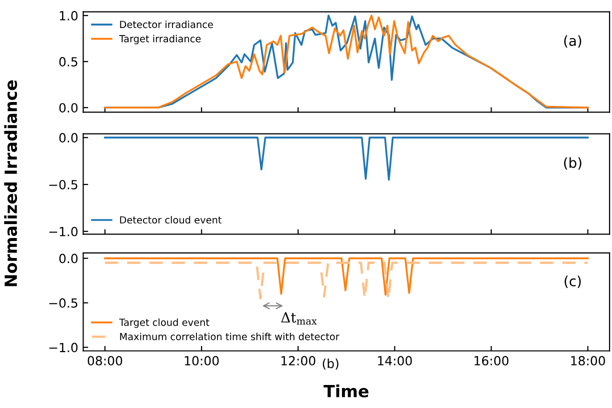 The image size is (612, 408). Describe the element at coordinates (164, 323) in the screenshot. I see `legend-label: Target cloud event` at that location.